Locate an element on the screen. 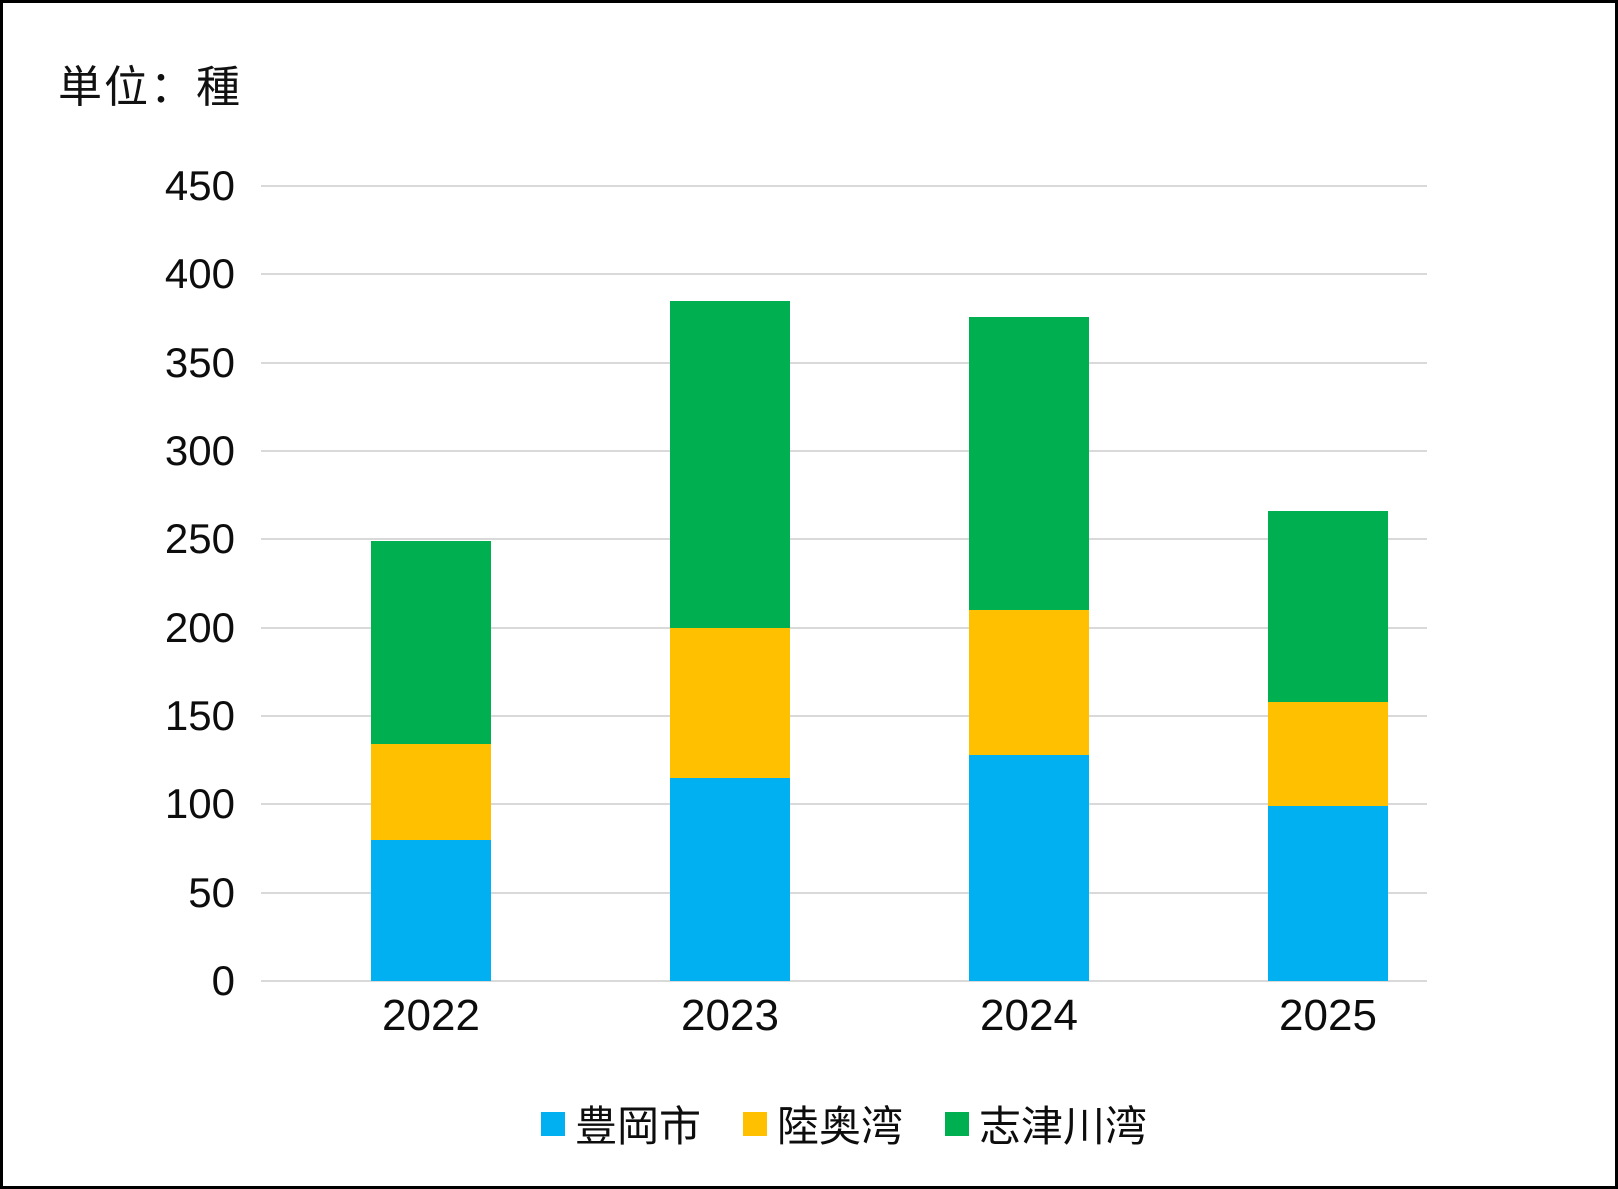 The height and width of the screenshot is (1189, 1618). bar-2024 is located at coordinates (1029, 648).